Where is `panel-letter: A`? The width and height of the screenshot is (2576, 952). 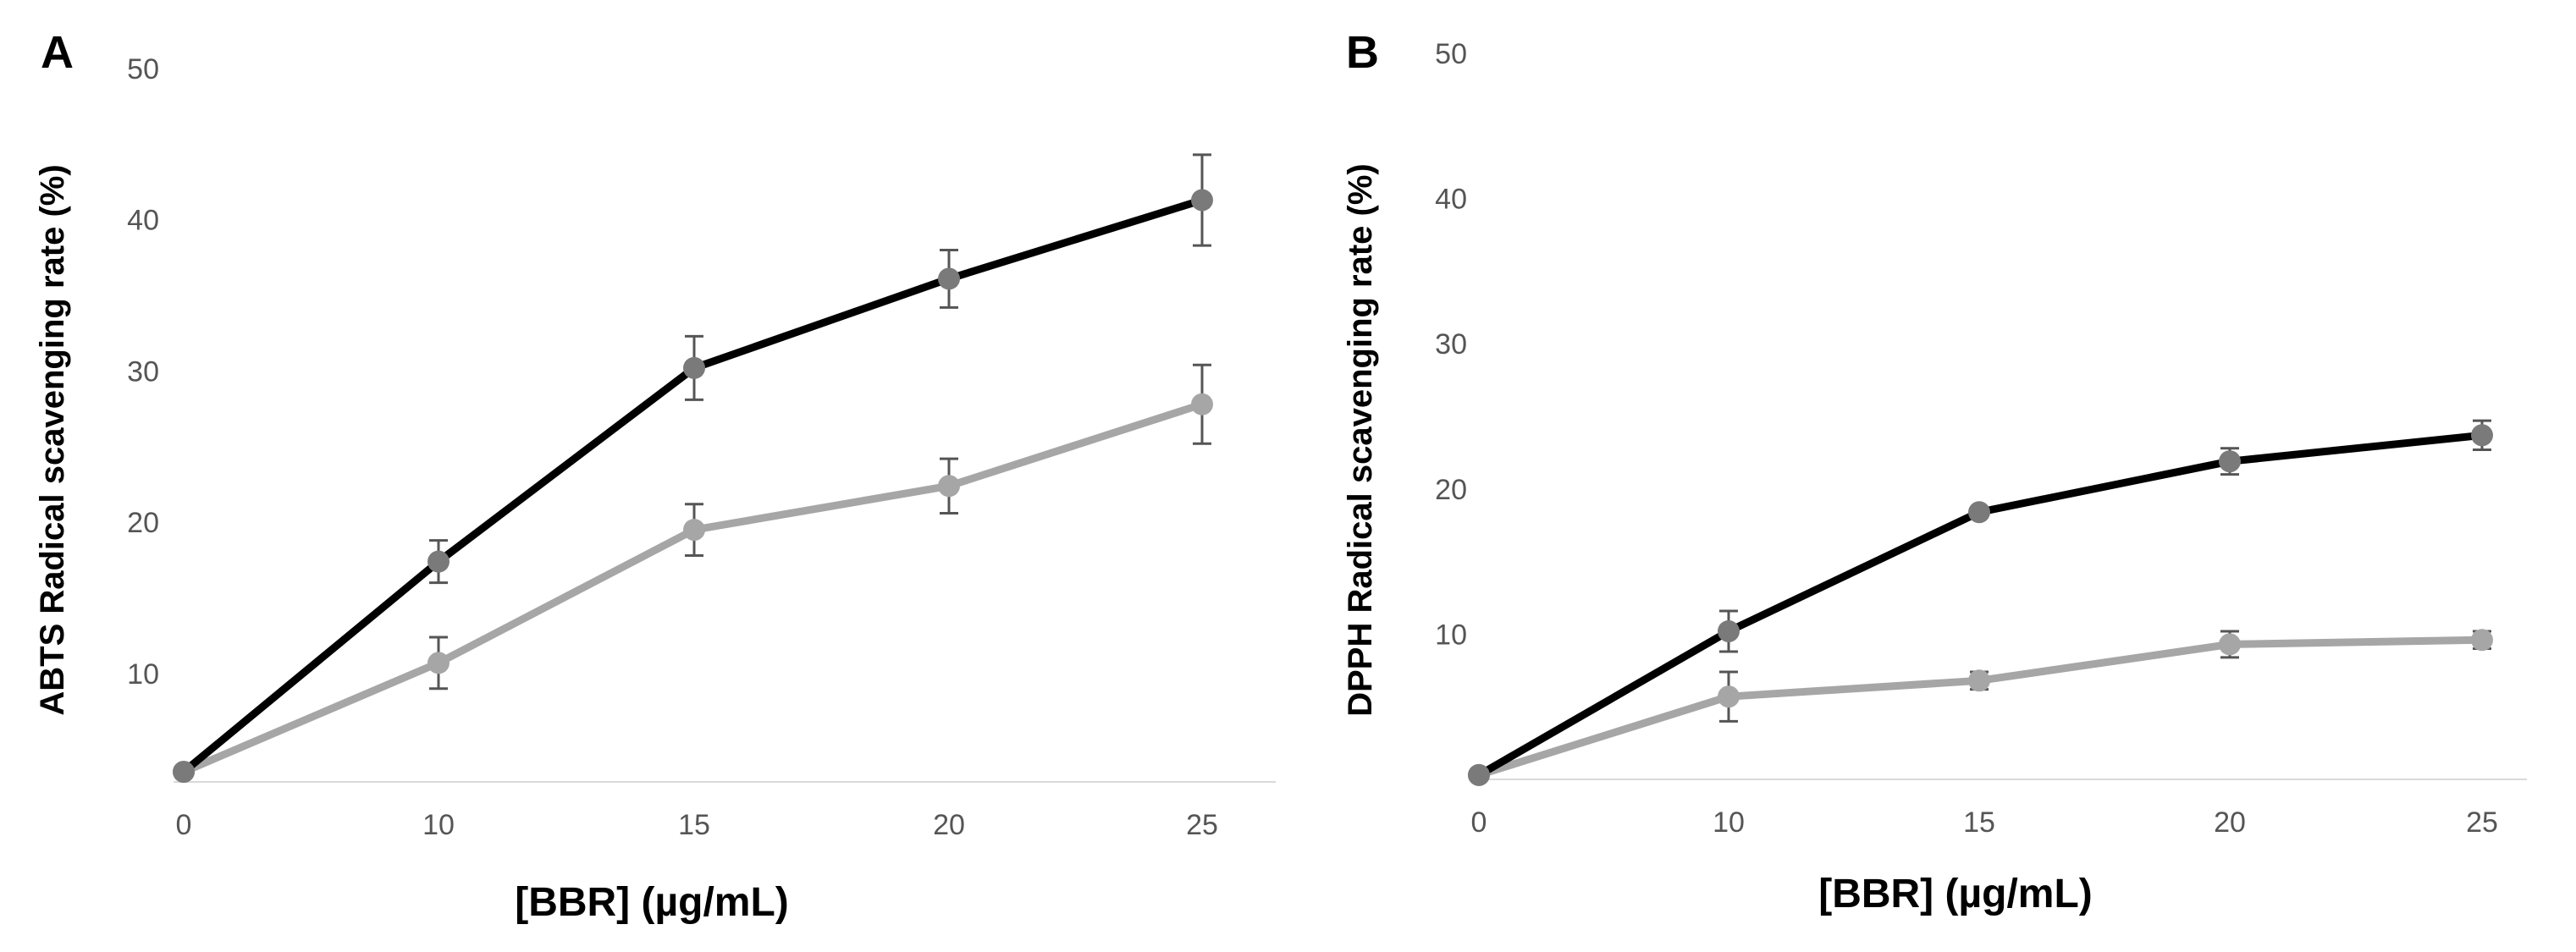
panel-letter: A is located at coordinates (58, 52).